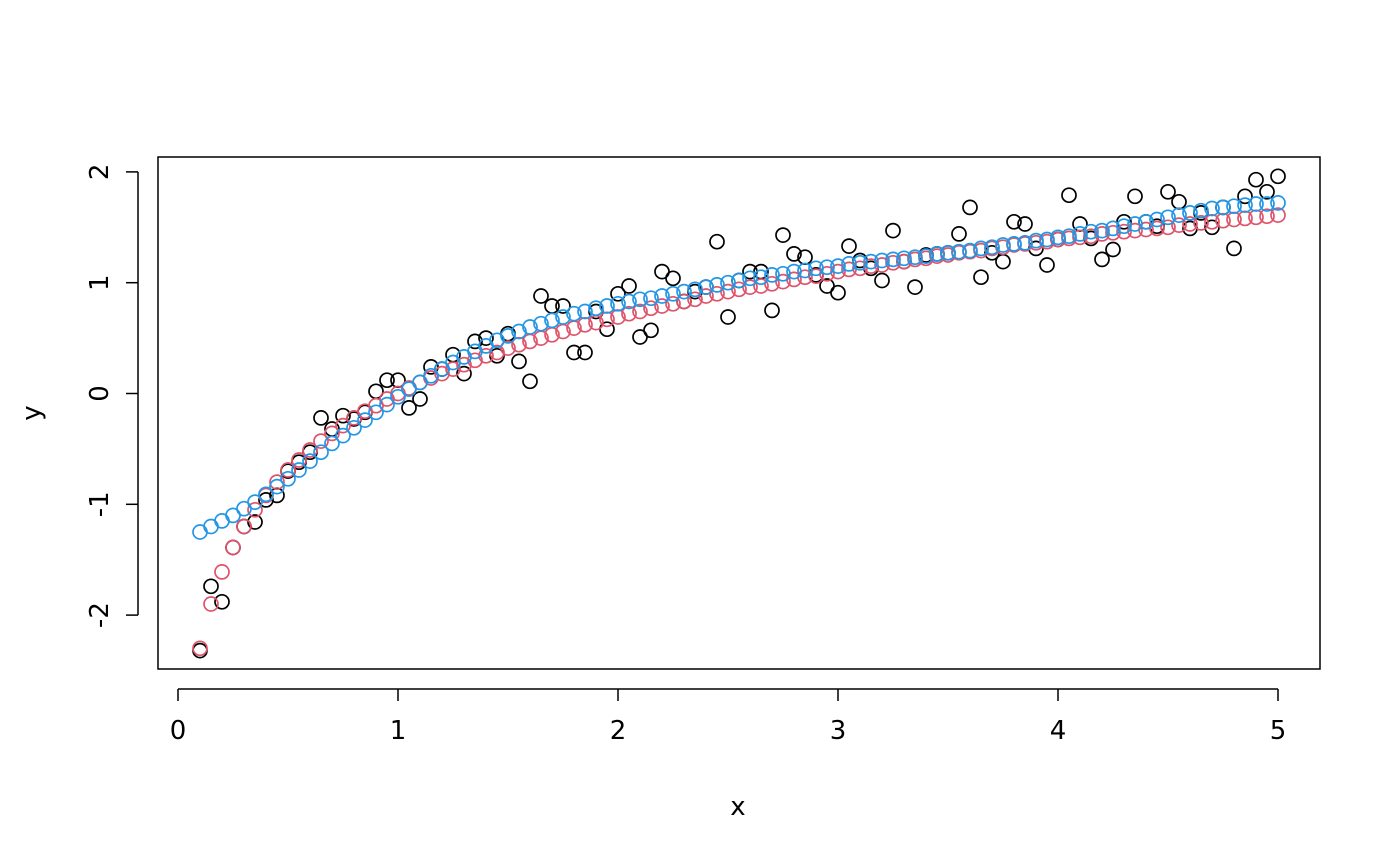 This screenshot has height=866, width=1400. I want to click on y-tick-label: 1, so click(100, 282).